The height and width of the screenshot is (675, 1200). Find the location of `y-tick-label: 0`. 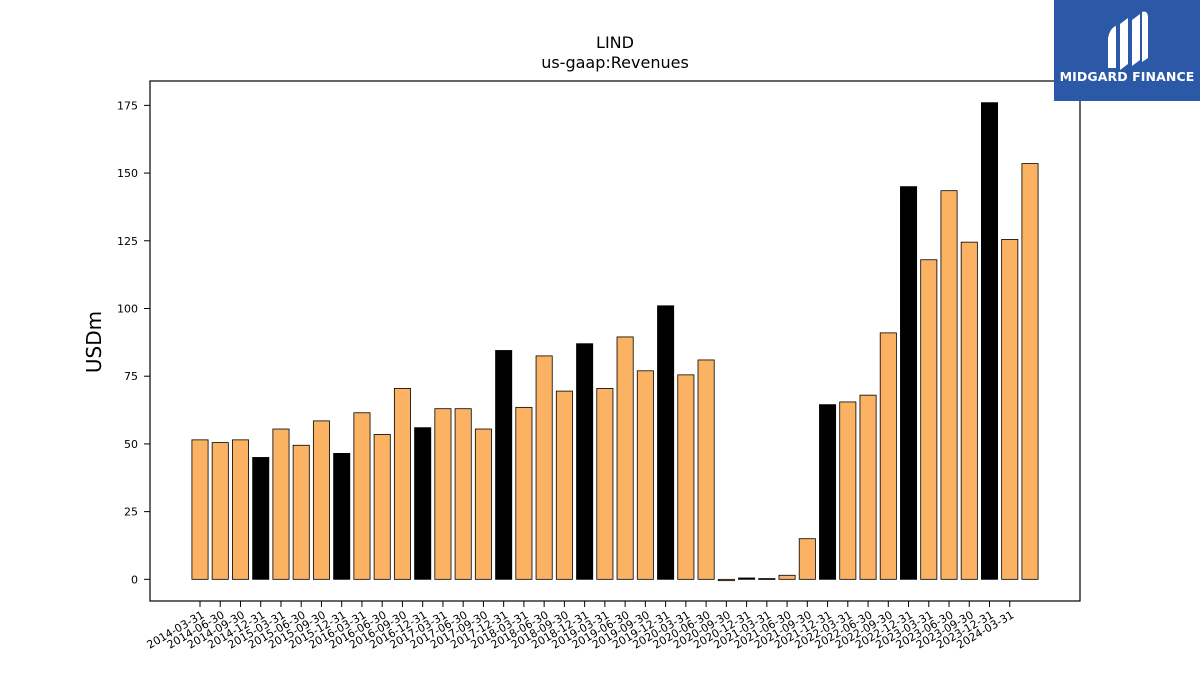

y-tick-label: 0 is located at coordinates (134, 579).